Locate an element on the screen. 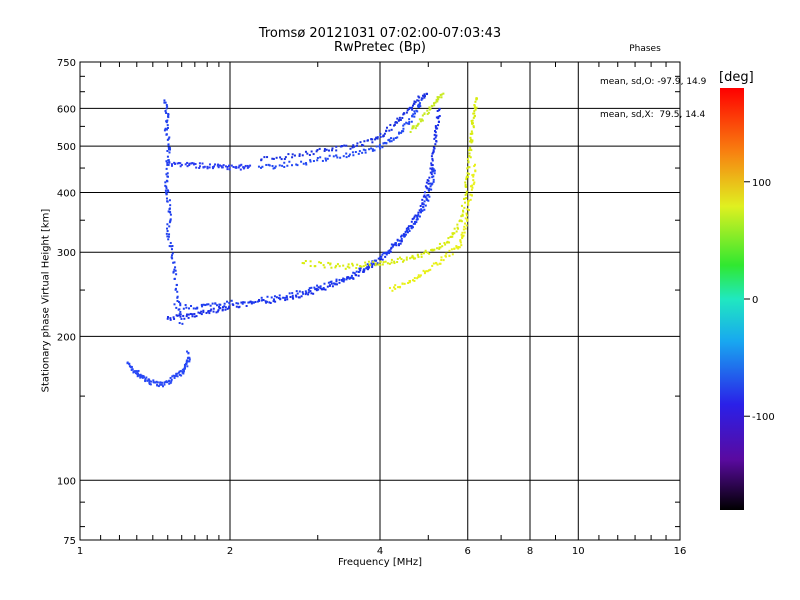 This screenshot has height=600, width=800. y-tick-label: 200 is located at coordinates (66, 337).